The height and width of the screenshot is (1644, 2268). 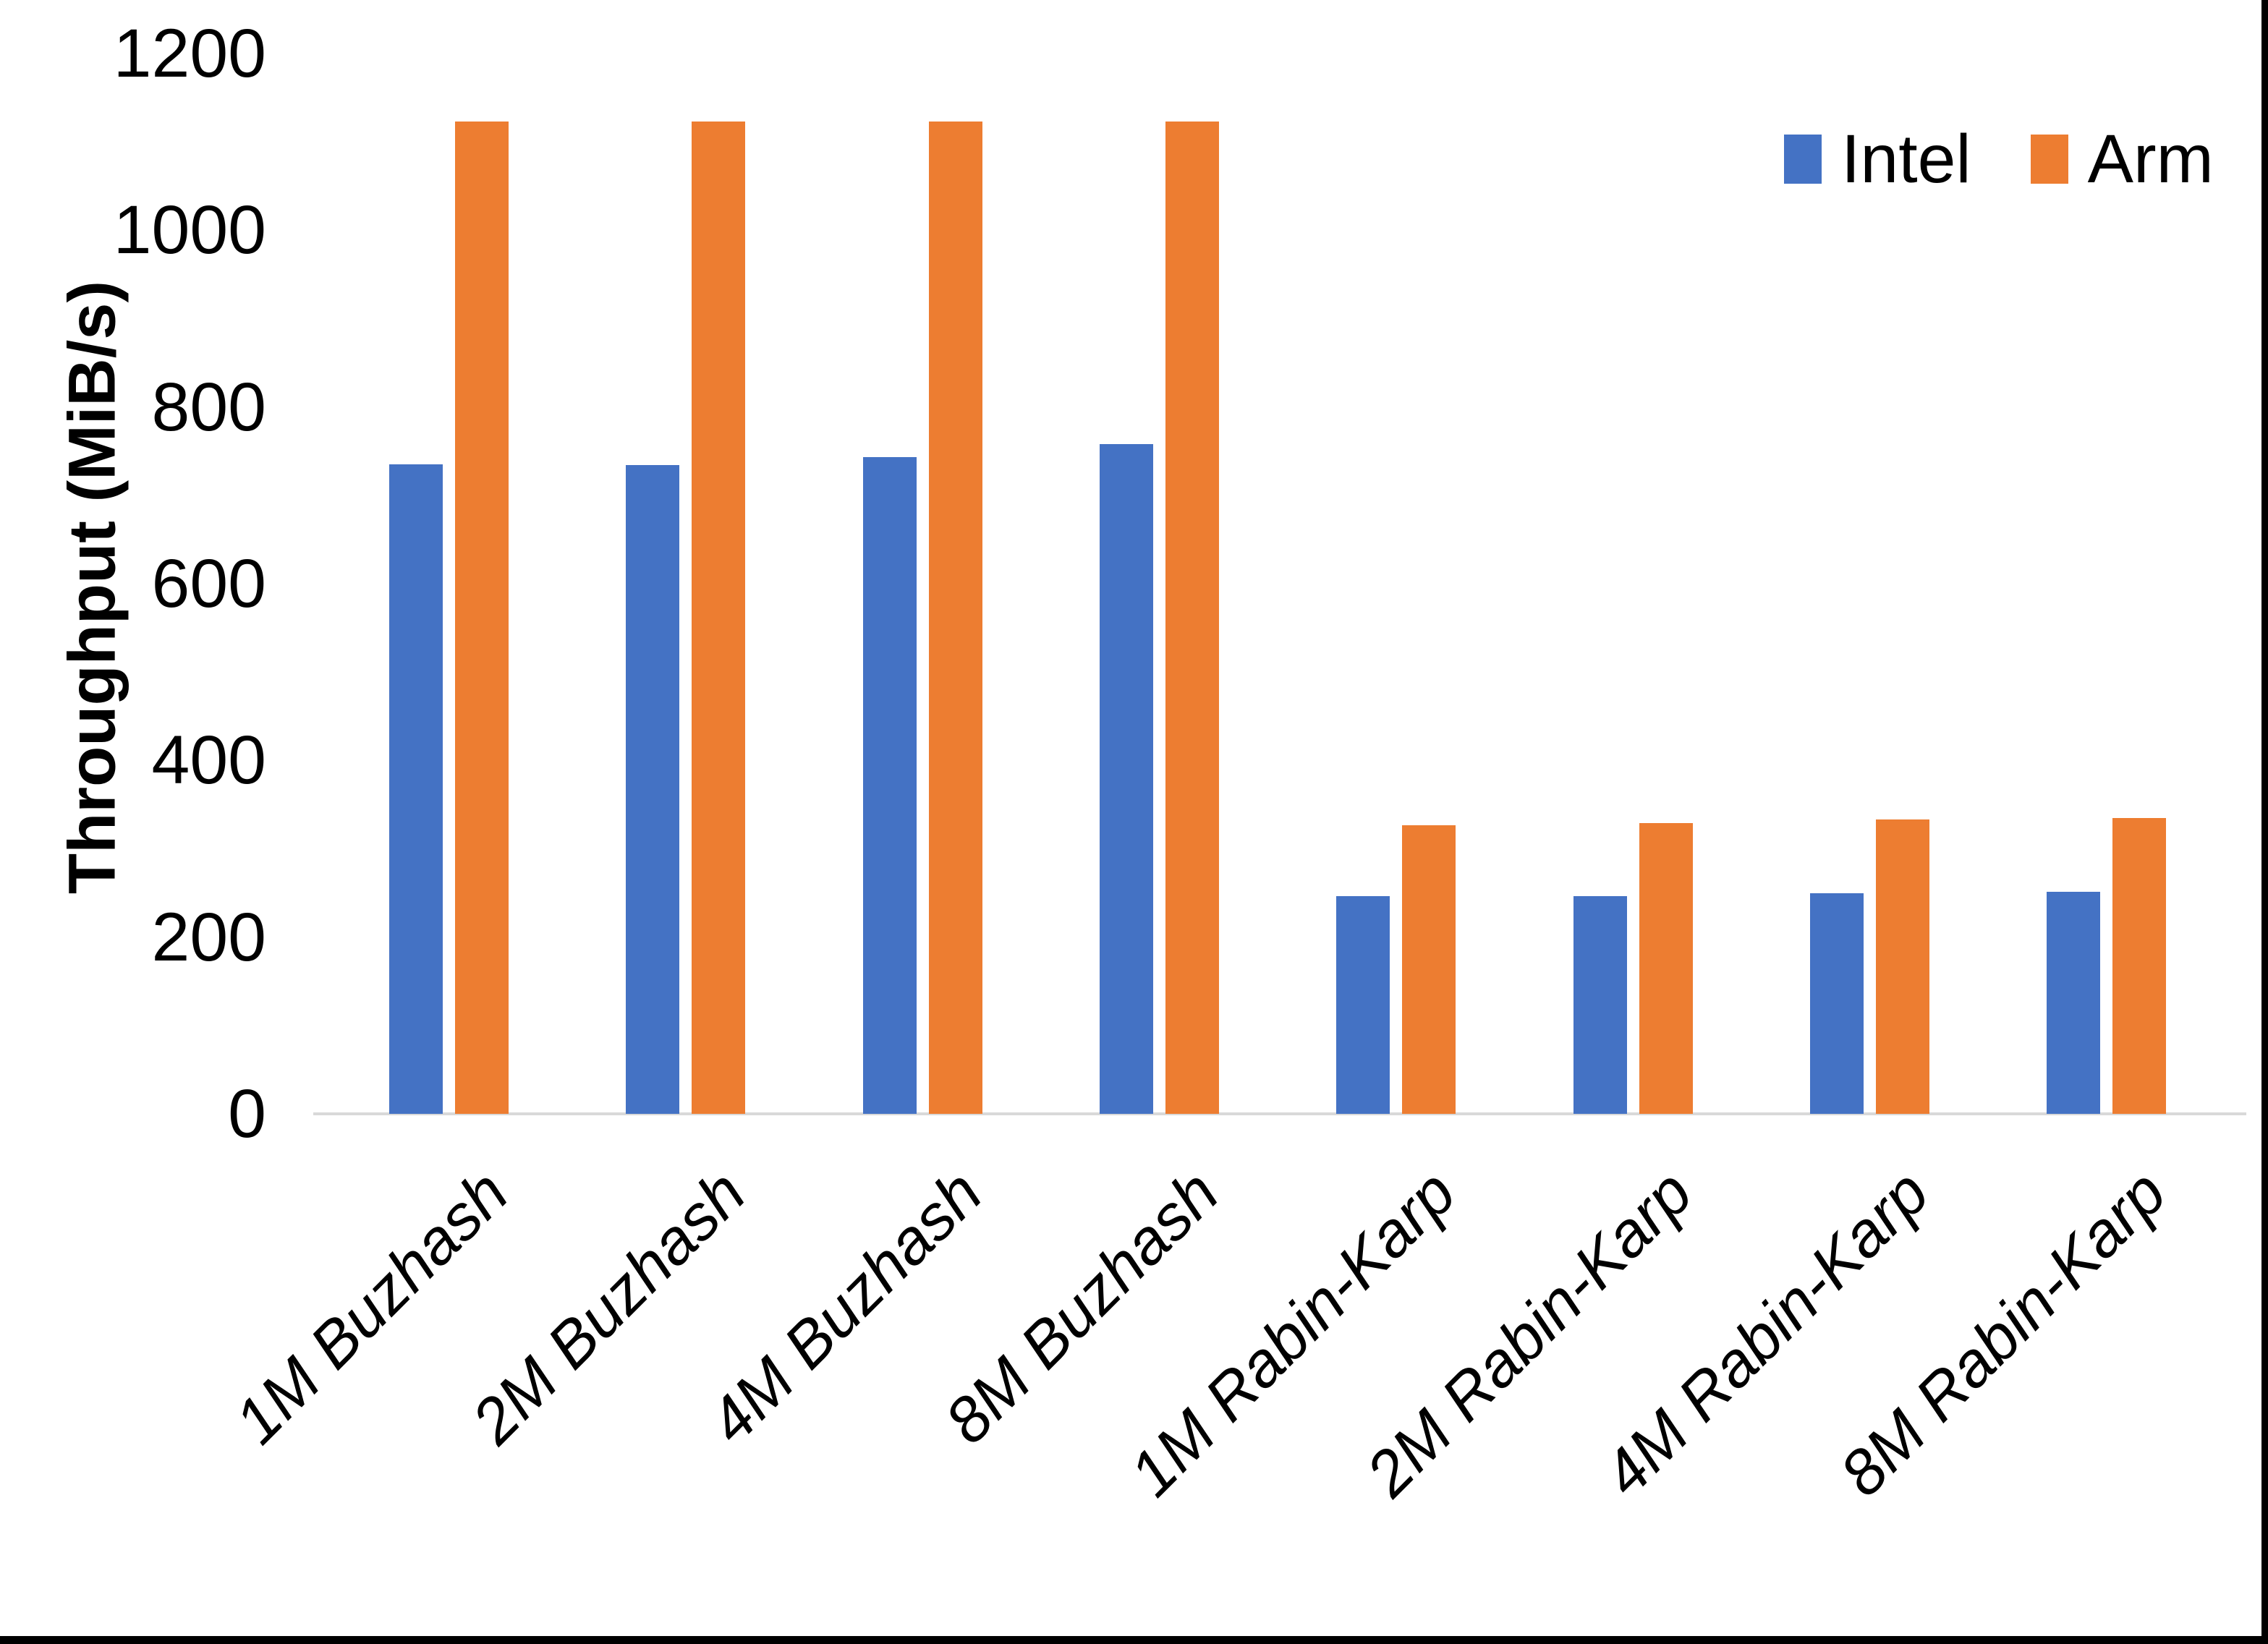 I want to click on bar-arm-1m-buzhash, so click(x=482, y=618).